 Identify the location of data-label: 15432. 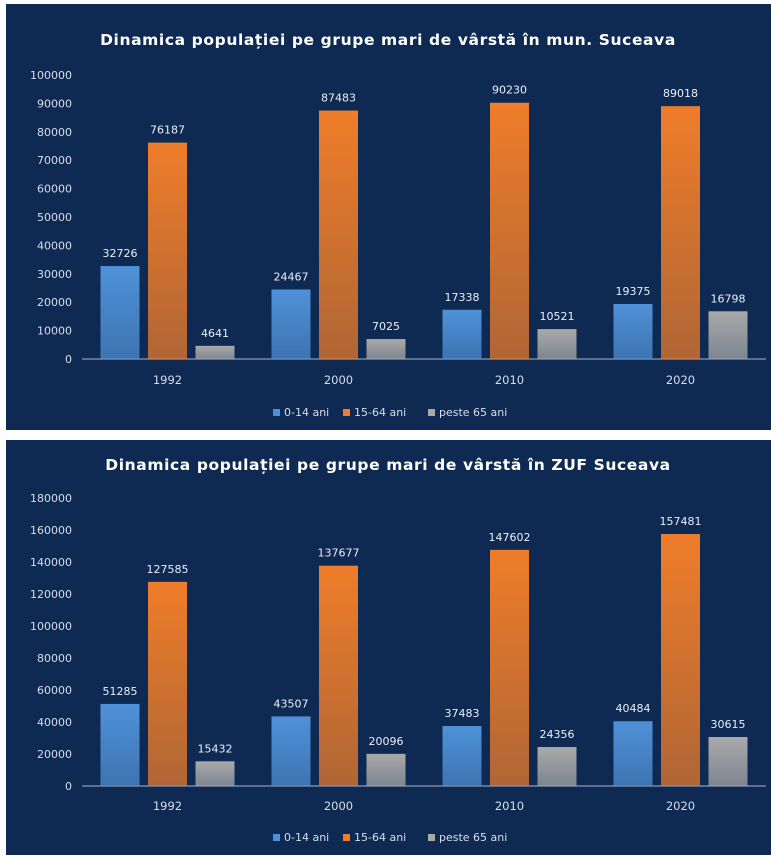
(215, 748).